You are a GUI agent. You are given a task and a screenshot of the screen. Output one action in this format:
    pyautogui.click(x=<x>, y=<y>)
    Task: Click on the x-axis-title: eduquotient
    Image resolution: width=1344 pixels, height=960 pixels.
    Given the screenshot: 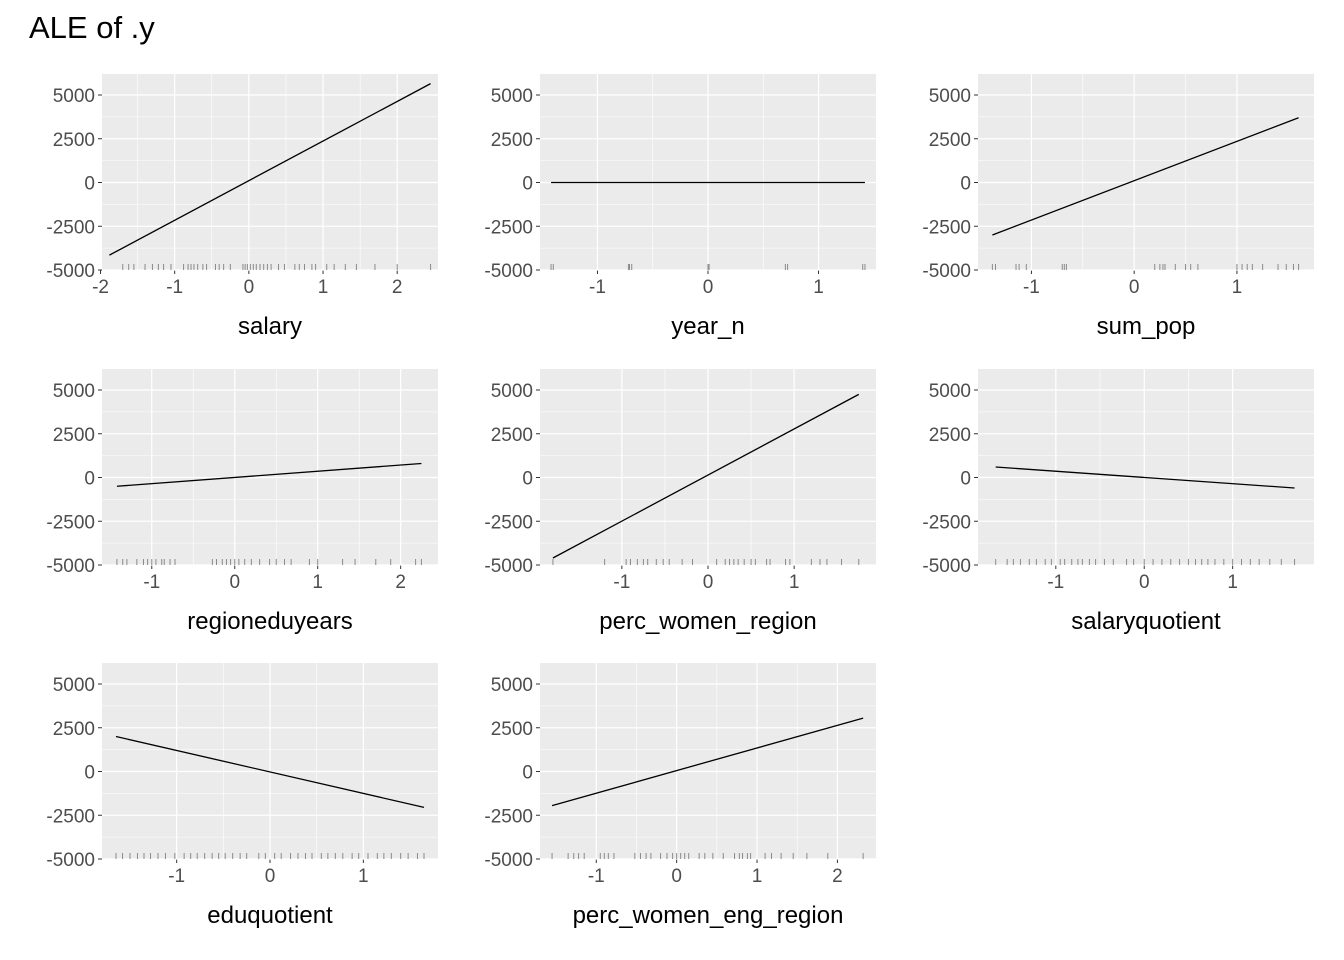 What is the action you would take?
    pyautogui.click(x=270, y=915)
    